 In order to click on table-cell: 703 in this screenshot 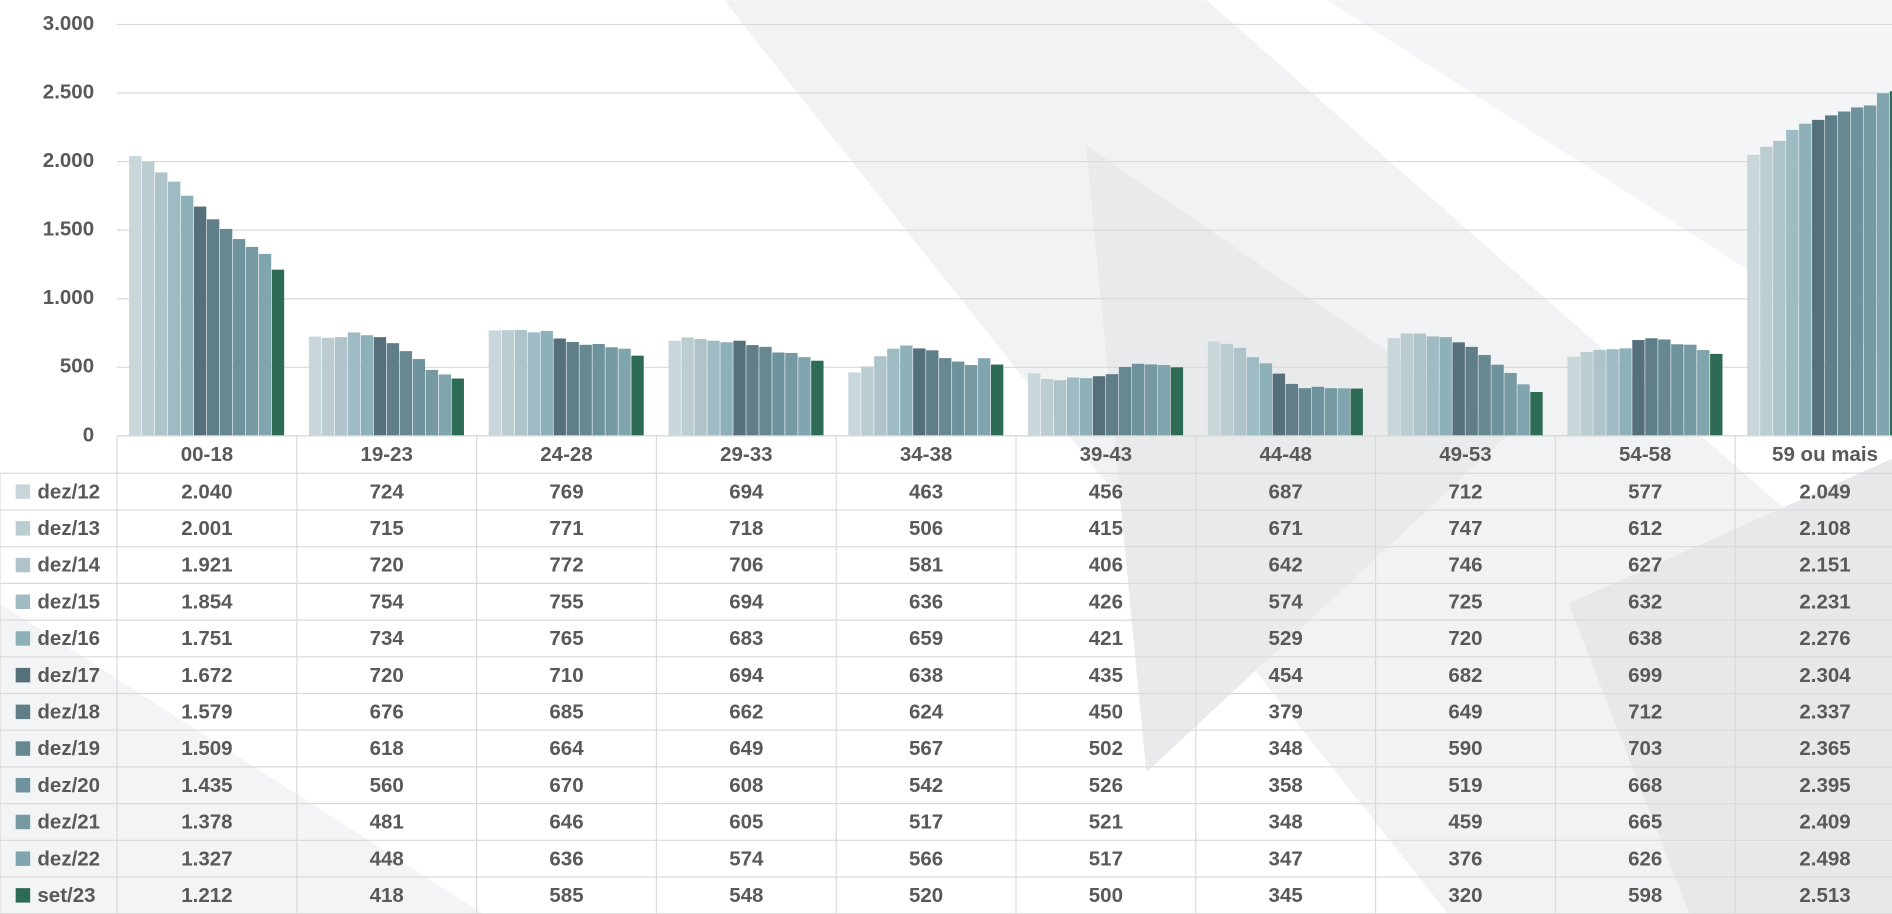, I will do `click(1645, 748)`.